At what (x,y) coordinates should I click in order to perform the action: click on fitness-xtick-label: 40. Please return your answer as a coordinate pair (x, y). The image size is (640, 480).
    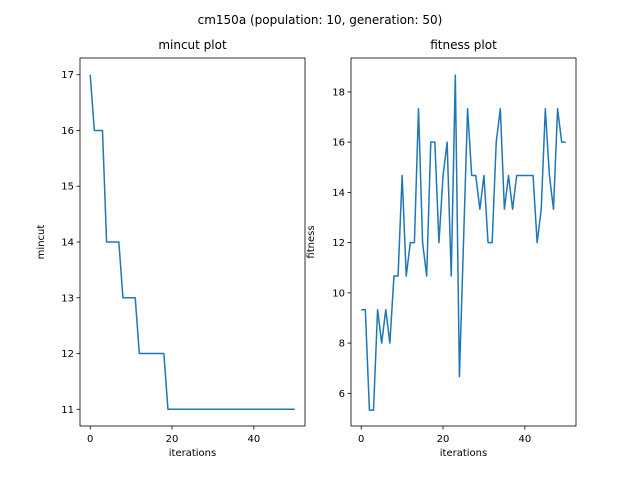
    Looking at the image, I should click on (524, 439).